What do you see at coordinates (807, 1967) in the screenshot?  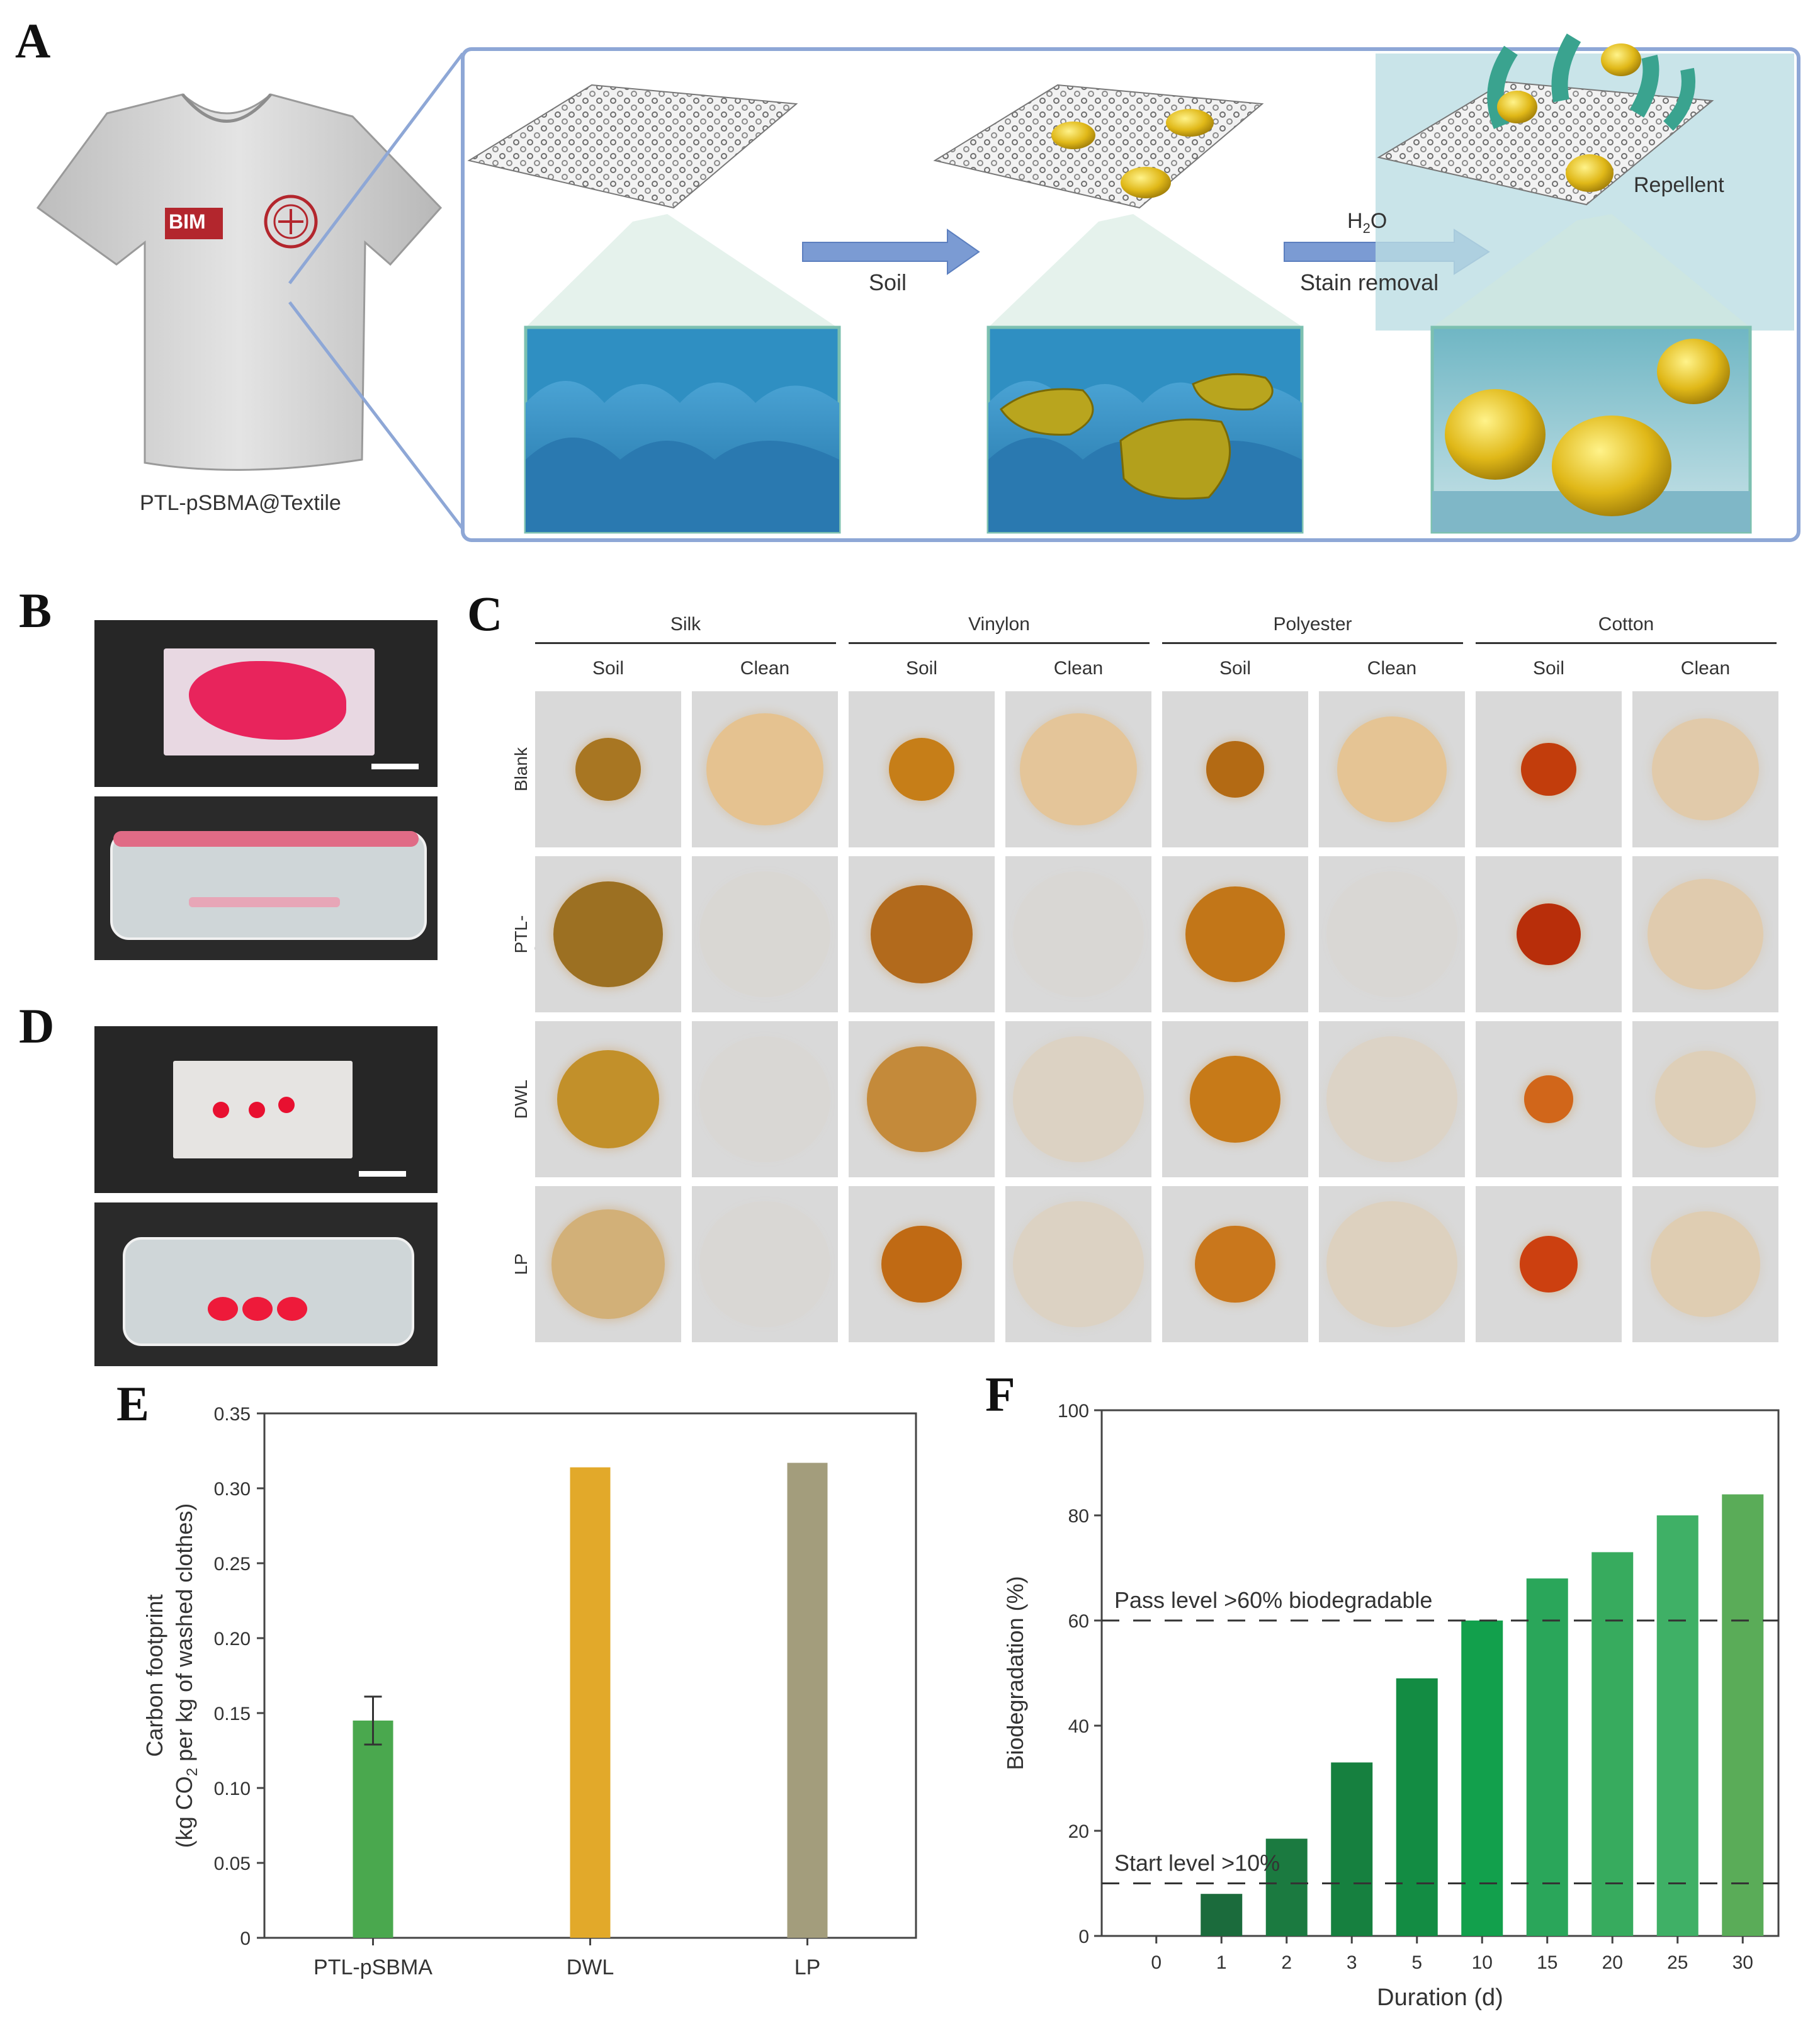 I see `x-tick-label: LP` at bounding box center [807, 1967].